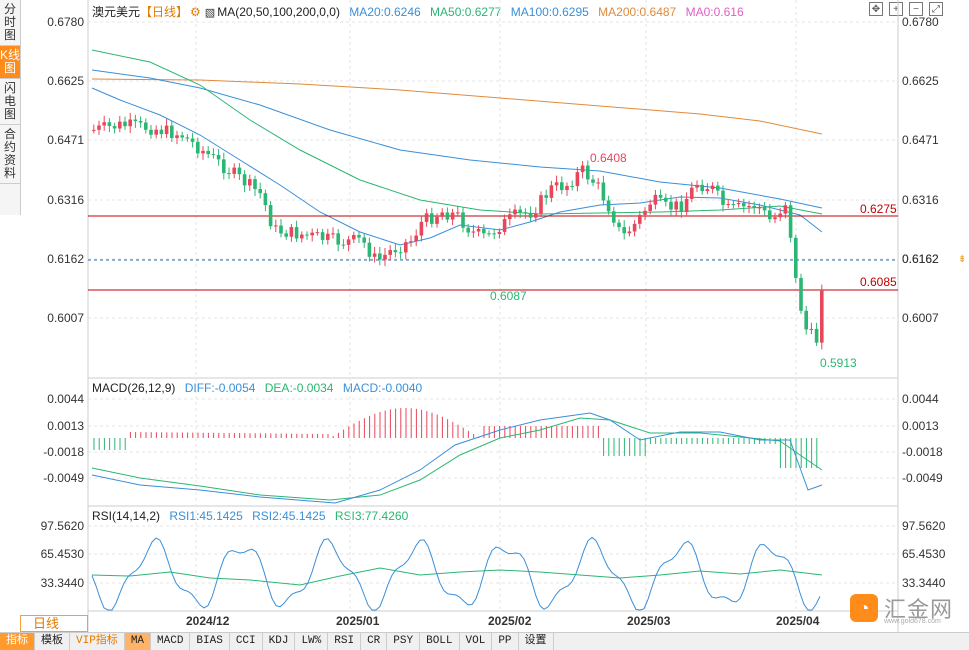  I want to click on rsi3-value: RSI3:77.4260, so click(371, 516).